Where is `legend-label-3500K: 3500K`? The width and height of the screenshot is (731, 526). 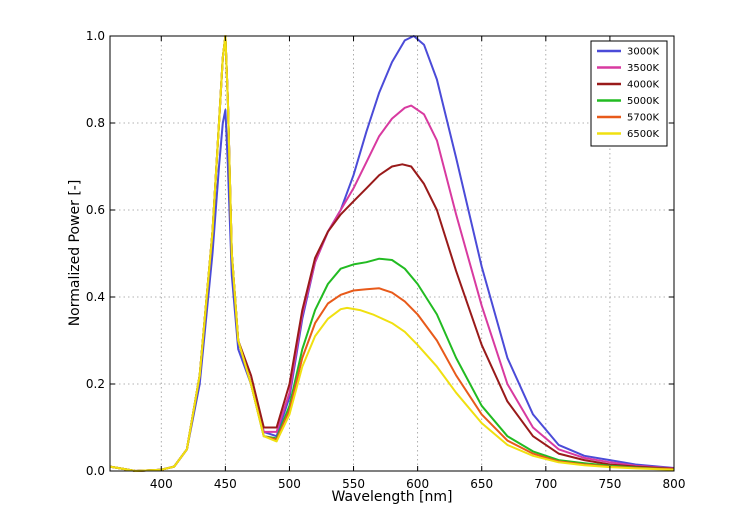 legend-label-3500K: 3500K is located at coordinates (643, 68).